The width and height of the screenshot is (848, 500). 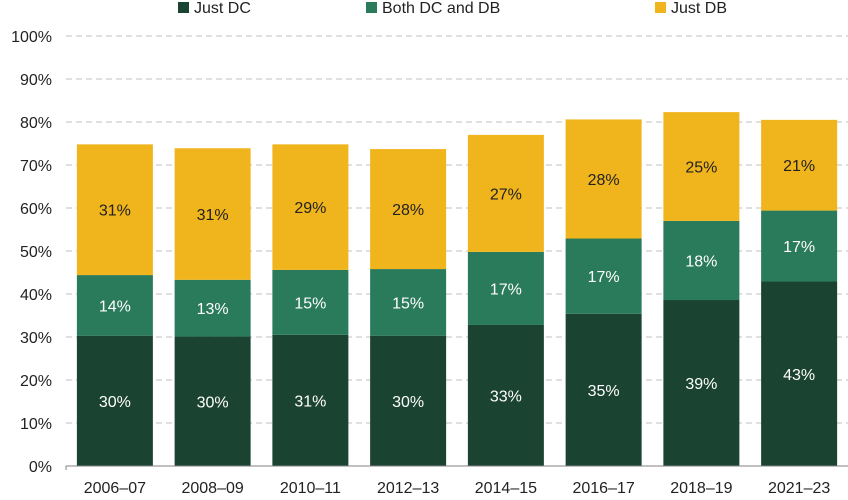 What do you see at coordinates (603, 488) in the screenshot?
I see `x-tick-label: 2016–17` at bounding box center [603, 488].